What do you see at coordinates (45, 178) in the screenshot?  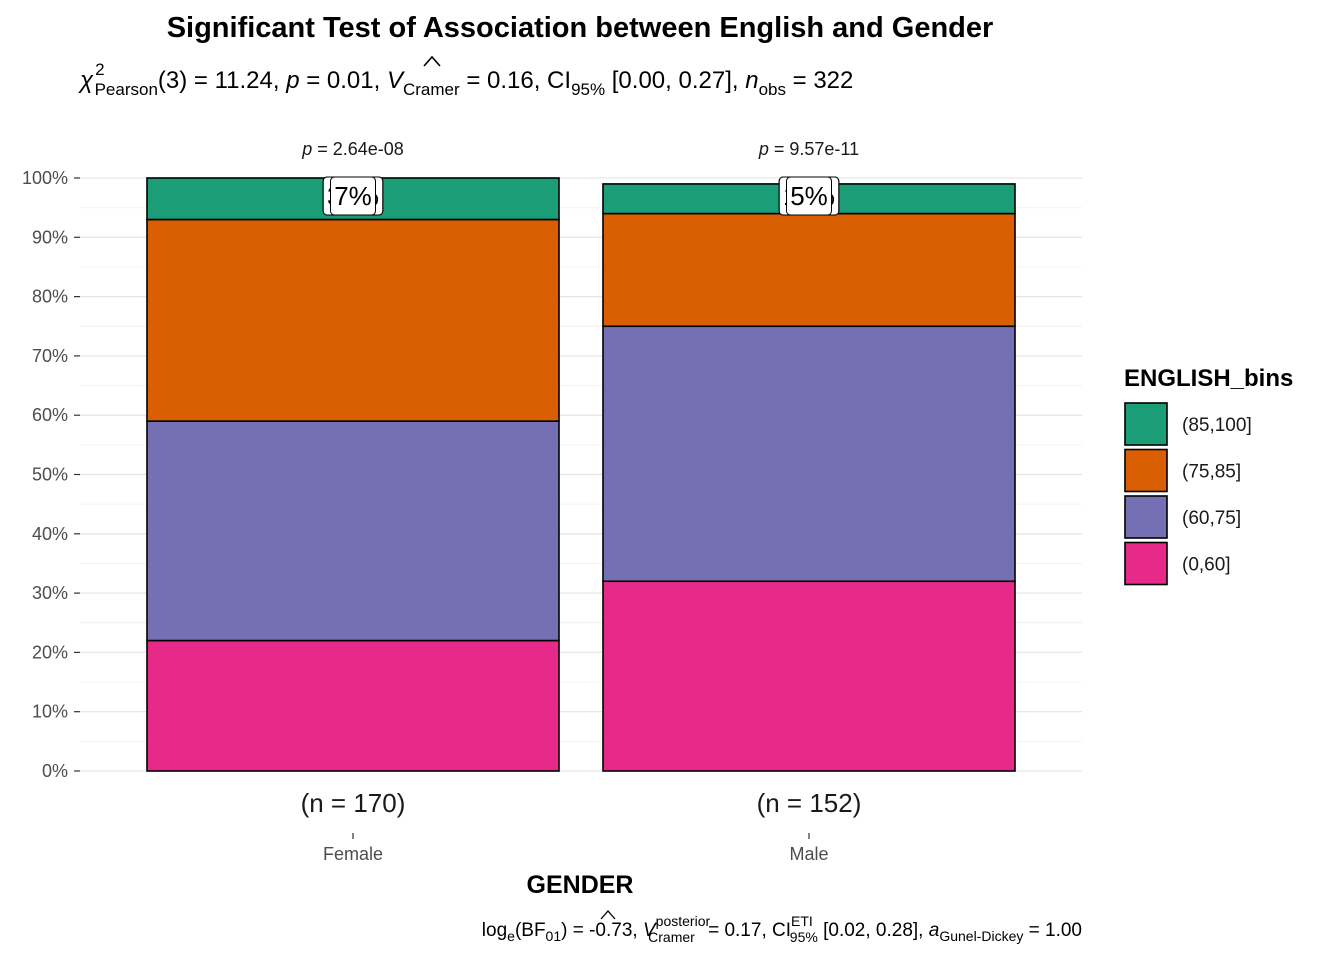 I see `y-tick-label: 100%` at bounding box center [45, 178].